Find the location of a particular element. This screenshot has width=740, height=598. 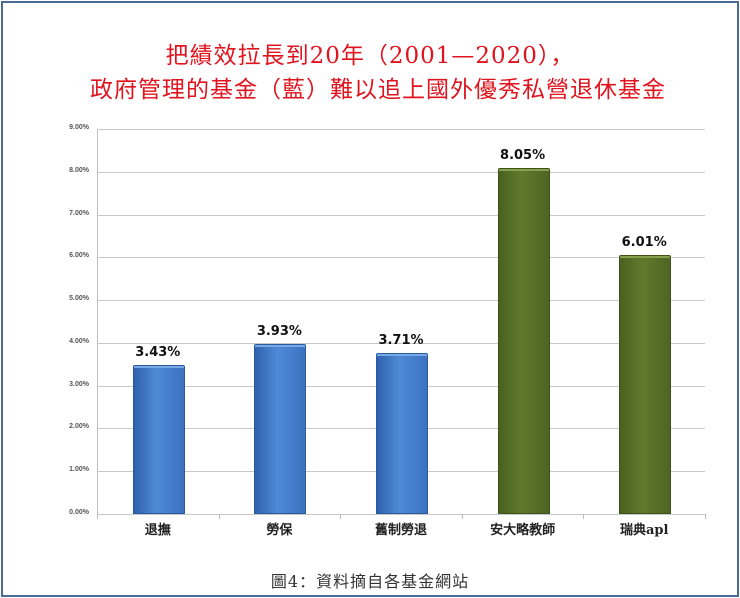

bar-value-label: 3.93% is located at coordinates (279, 331).